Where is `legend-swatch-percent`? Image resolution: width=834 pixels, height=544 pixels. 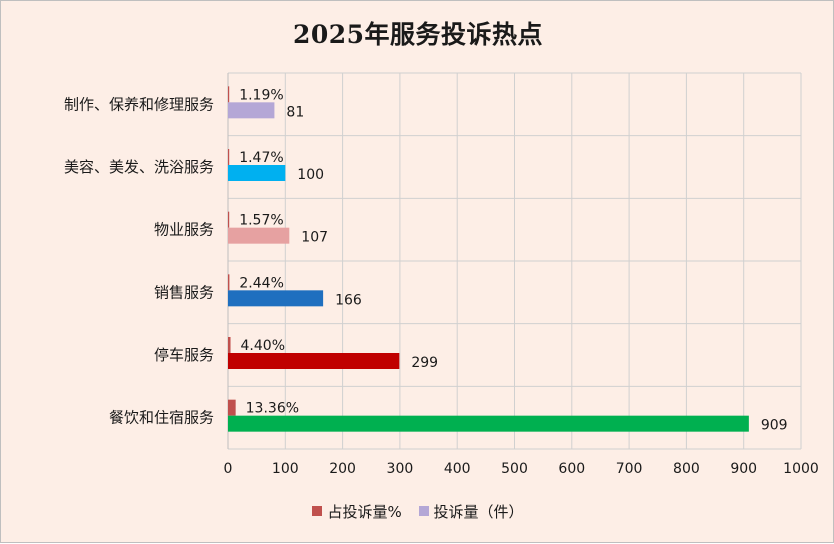 legend-swatch-percent is located at coordinates (317, 511).